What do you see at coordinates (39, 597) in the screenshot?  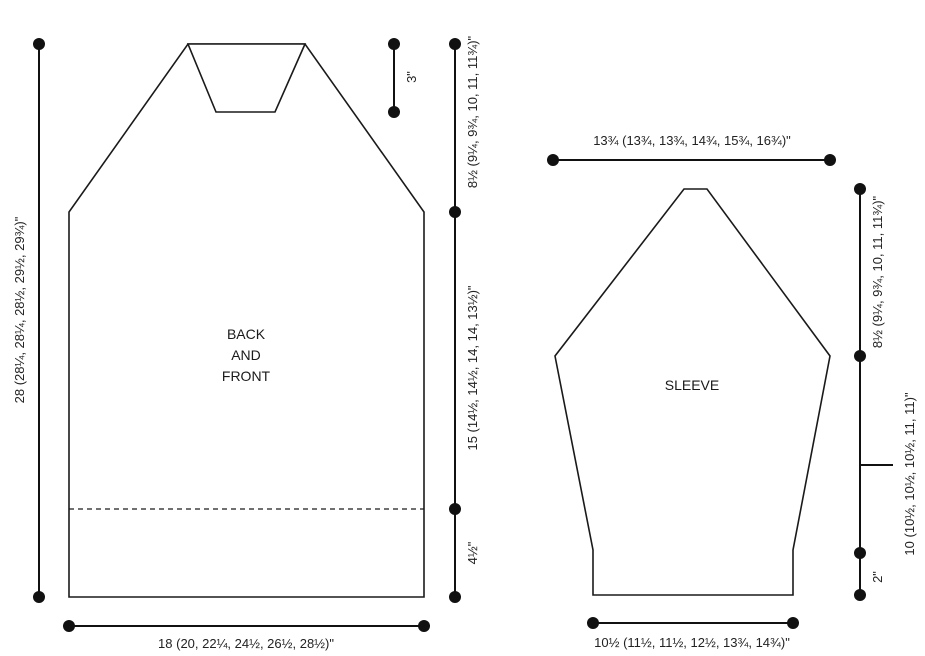 I see `length-end-dot` at bounding box center [39, 597].